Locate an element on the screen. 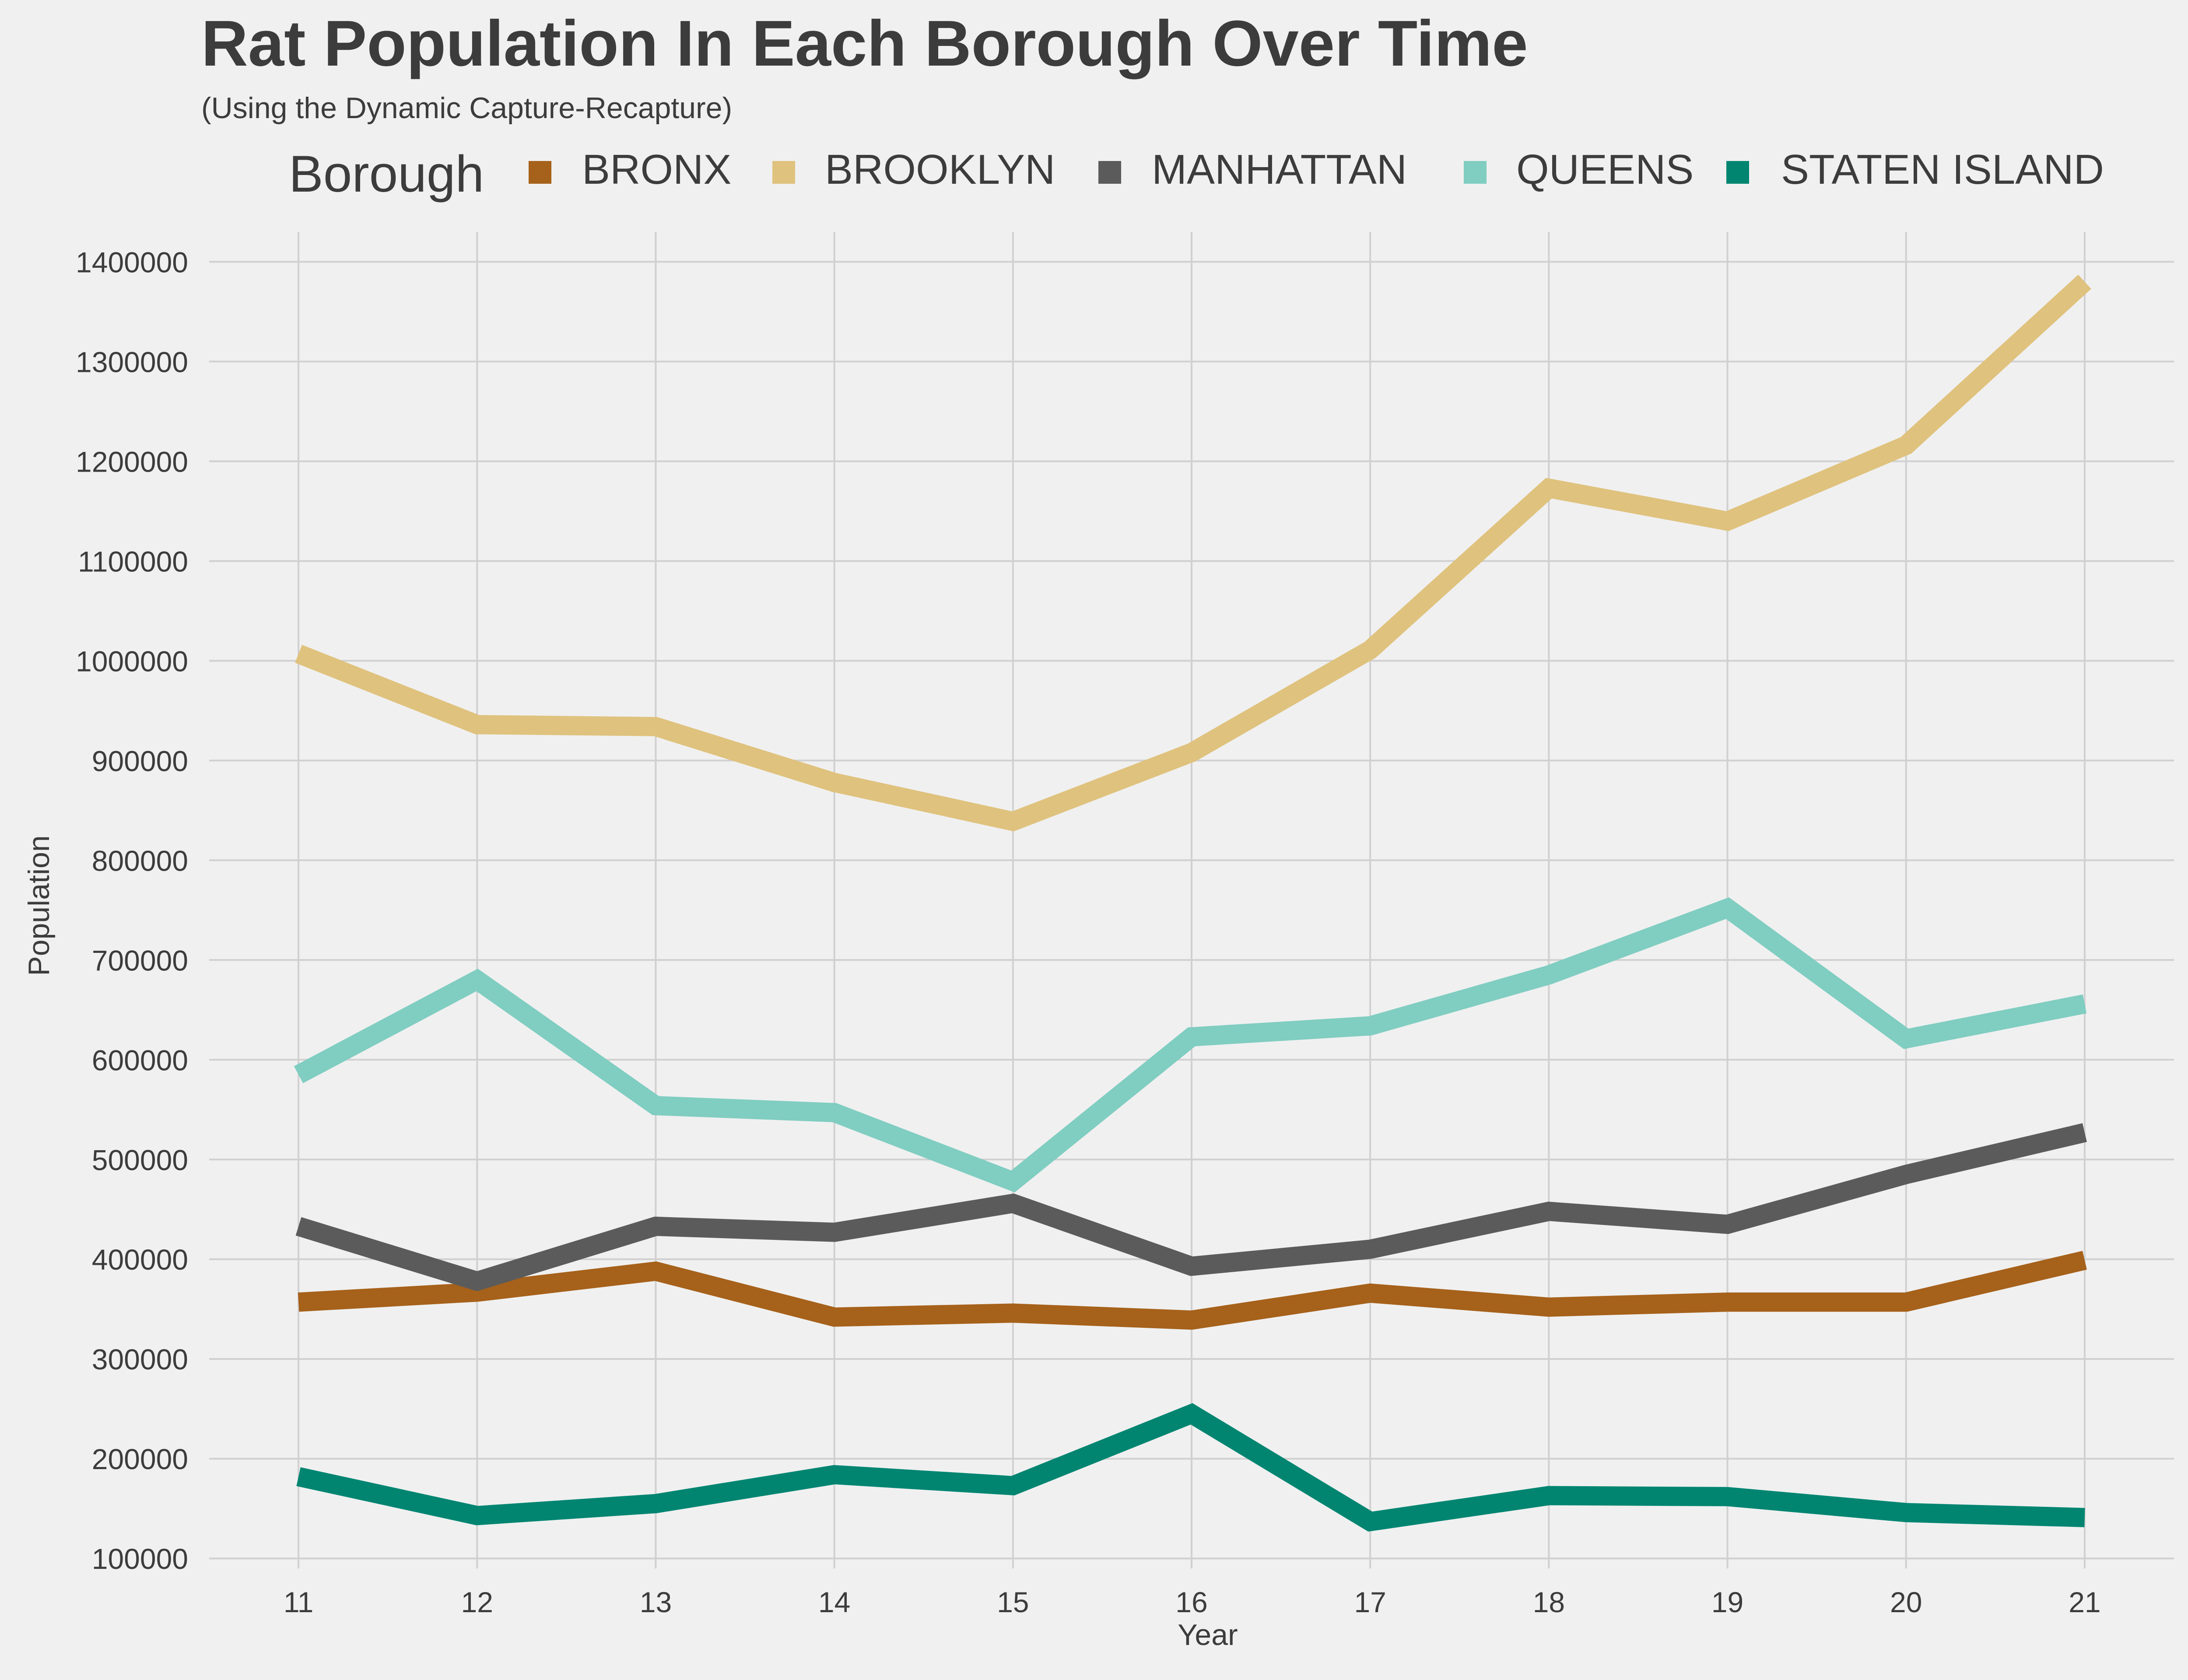 This screenshot has width=2188, height=1680. y-tick-label: 1300000 is located at coordinates (132, 362).